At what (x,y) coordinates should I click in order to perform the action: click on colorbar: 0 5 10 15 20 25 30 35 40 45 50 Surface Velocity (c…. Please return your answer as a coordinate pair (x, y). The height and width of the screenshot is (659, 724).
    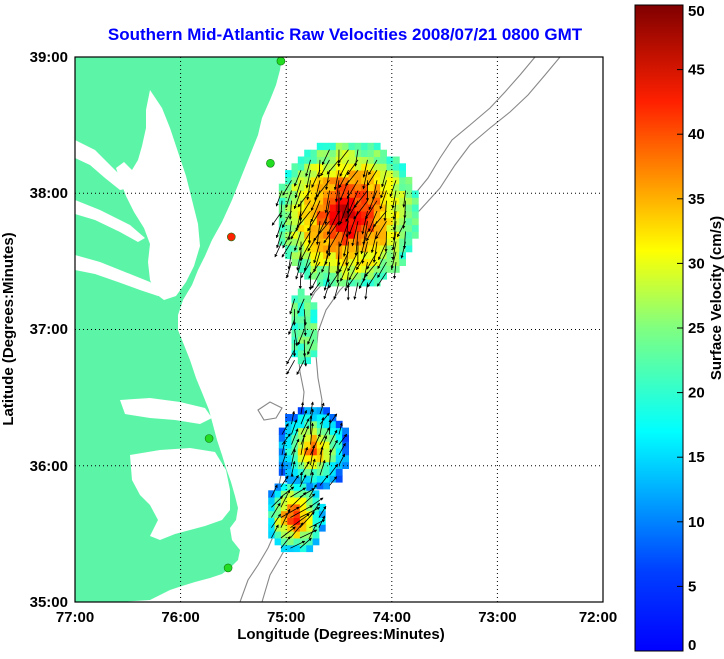
    Looking at the image, I should click on (679, 328).